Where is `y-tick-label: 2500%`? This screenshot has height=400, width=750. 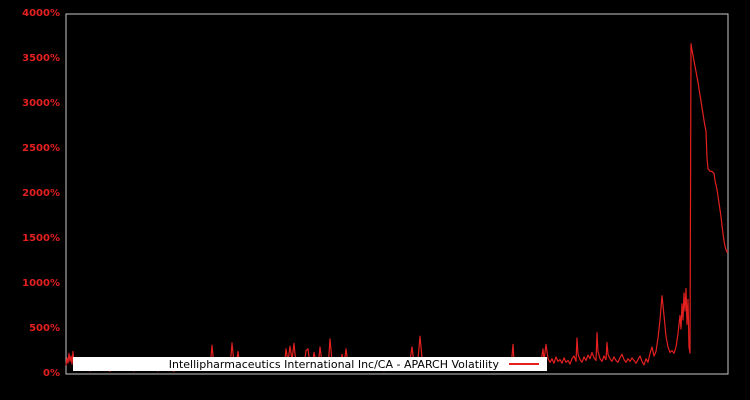
y-tick-label: 2500% is located at coordinates (41, 148).